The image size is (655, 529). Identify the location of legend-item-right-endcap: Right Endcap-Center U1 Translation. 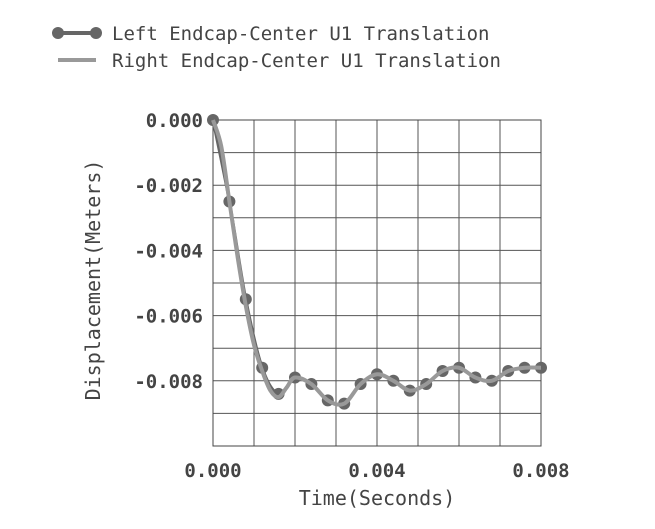
(279, 61).